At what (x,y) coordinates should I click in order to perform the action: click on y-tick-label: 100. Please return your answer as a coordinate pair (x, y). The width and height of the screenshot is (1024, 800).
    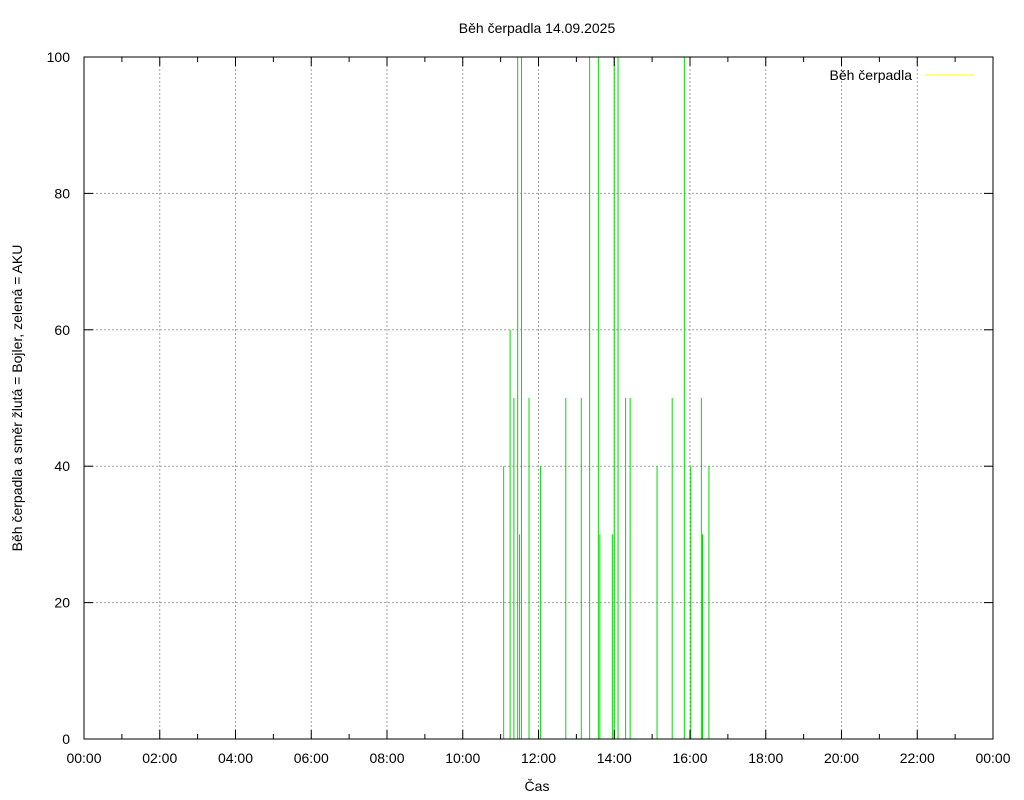
    Looking at the image, I should click on (59, 57).